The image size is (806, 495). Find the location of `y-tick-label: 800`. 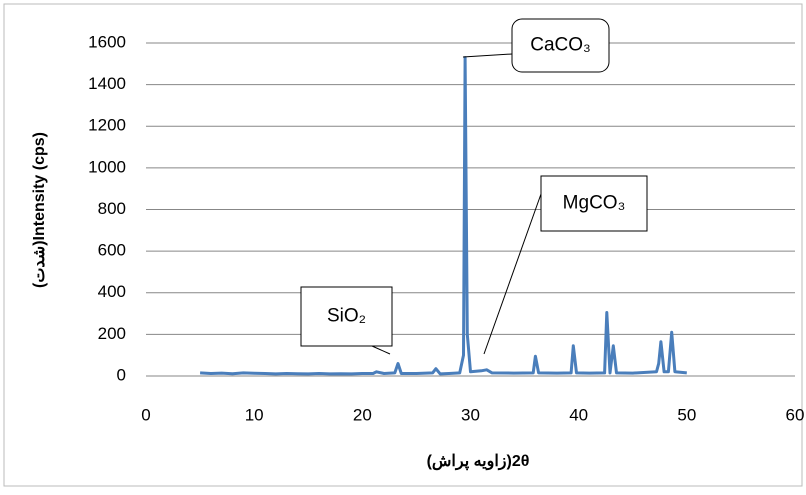

y-tick-label: 800 is located at coordinates (112, 208).